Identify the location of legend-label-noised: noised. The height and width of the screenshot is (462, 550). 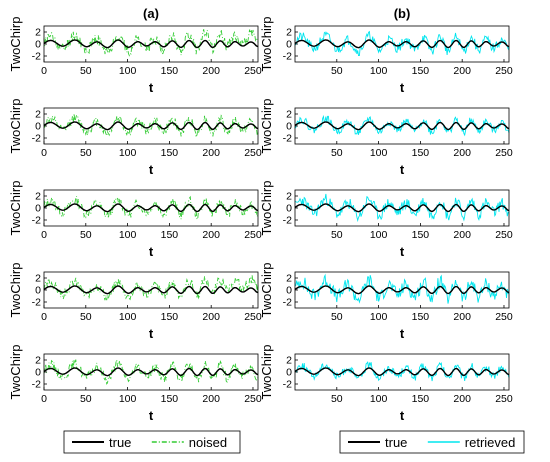
(208, 442).